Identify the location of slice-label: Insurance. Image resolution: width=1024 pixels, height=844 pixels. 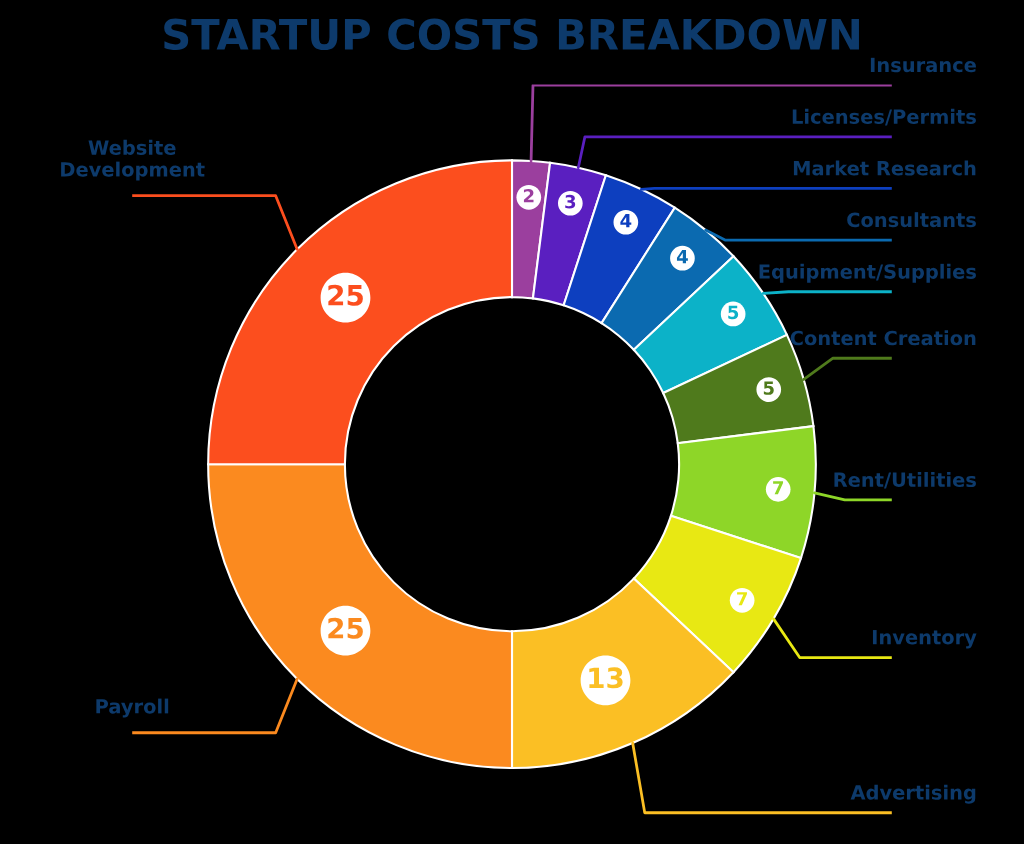
(923, 65).